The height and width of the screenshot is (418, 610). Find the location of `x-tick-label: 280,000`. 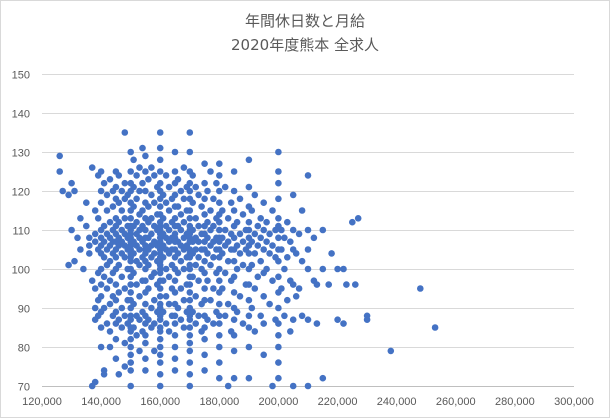

x-tick-label: 280,000 is located at coordinates (515, 402).